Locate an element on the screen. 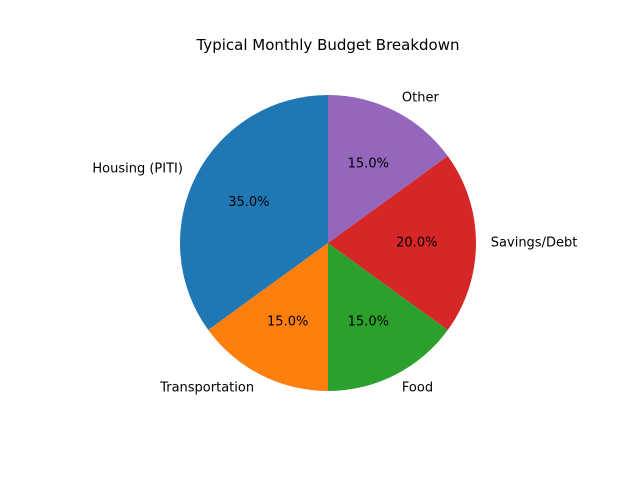 The width and height of the screenshot is (640, 480). pct-label-transportation: 15.0% is located at coordinates (287, 322).